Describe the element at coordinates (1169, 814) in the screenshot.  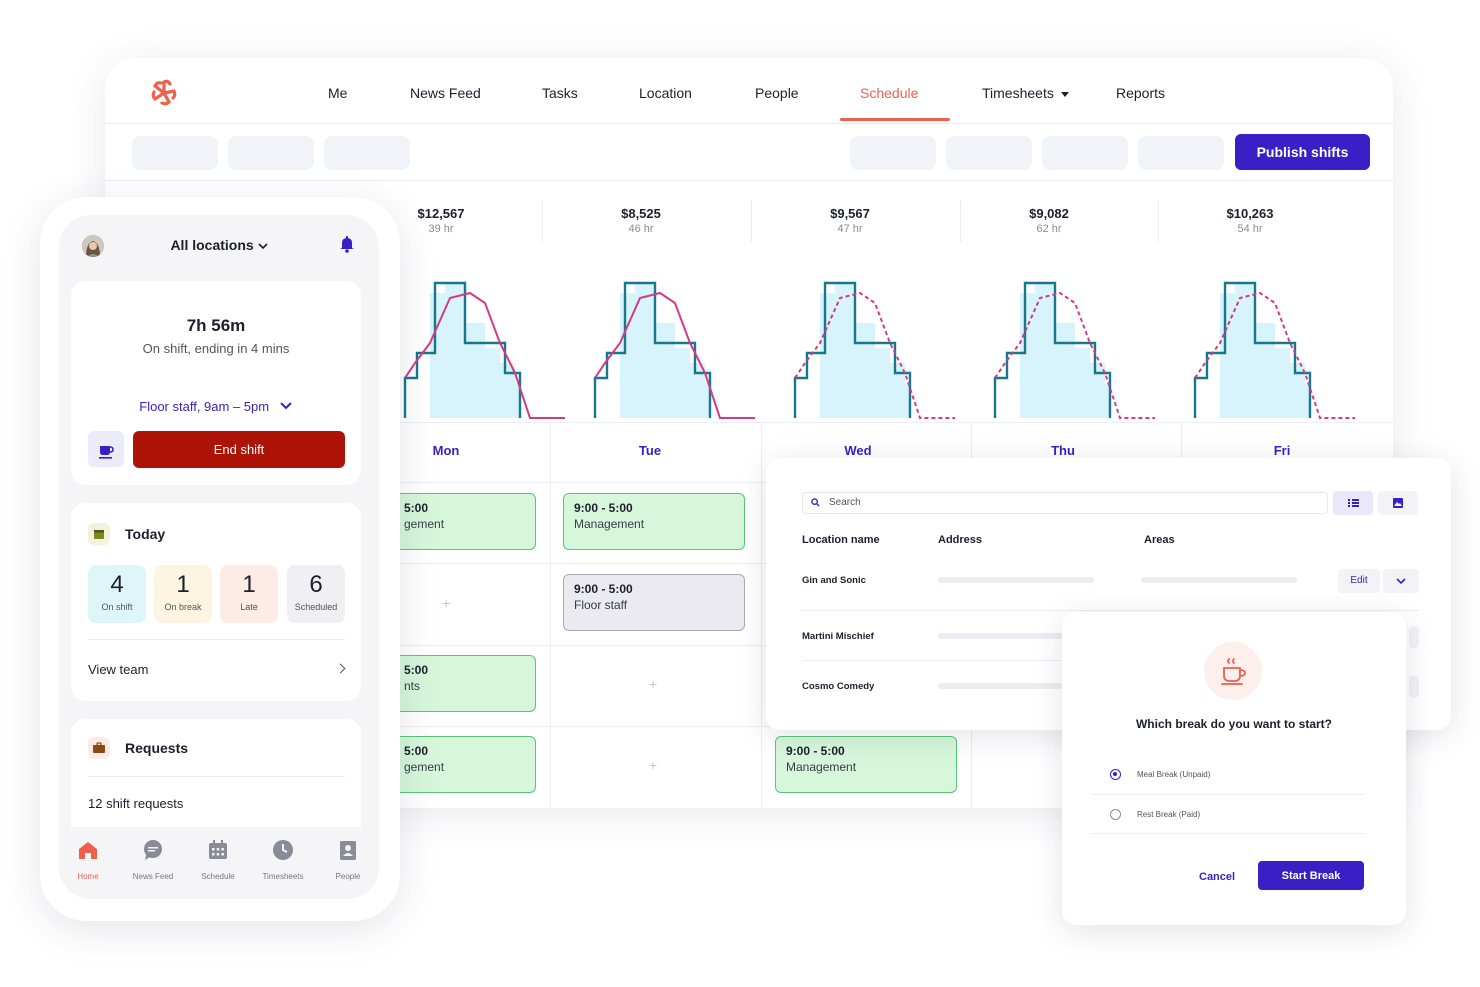
I see `rest-break-label: Rest Break (Paid)` at that location.